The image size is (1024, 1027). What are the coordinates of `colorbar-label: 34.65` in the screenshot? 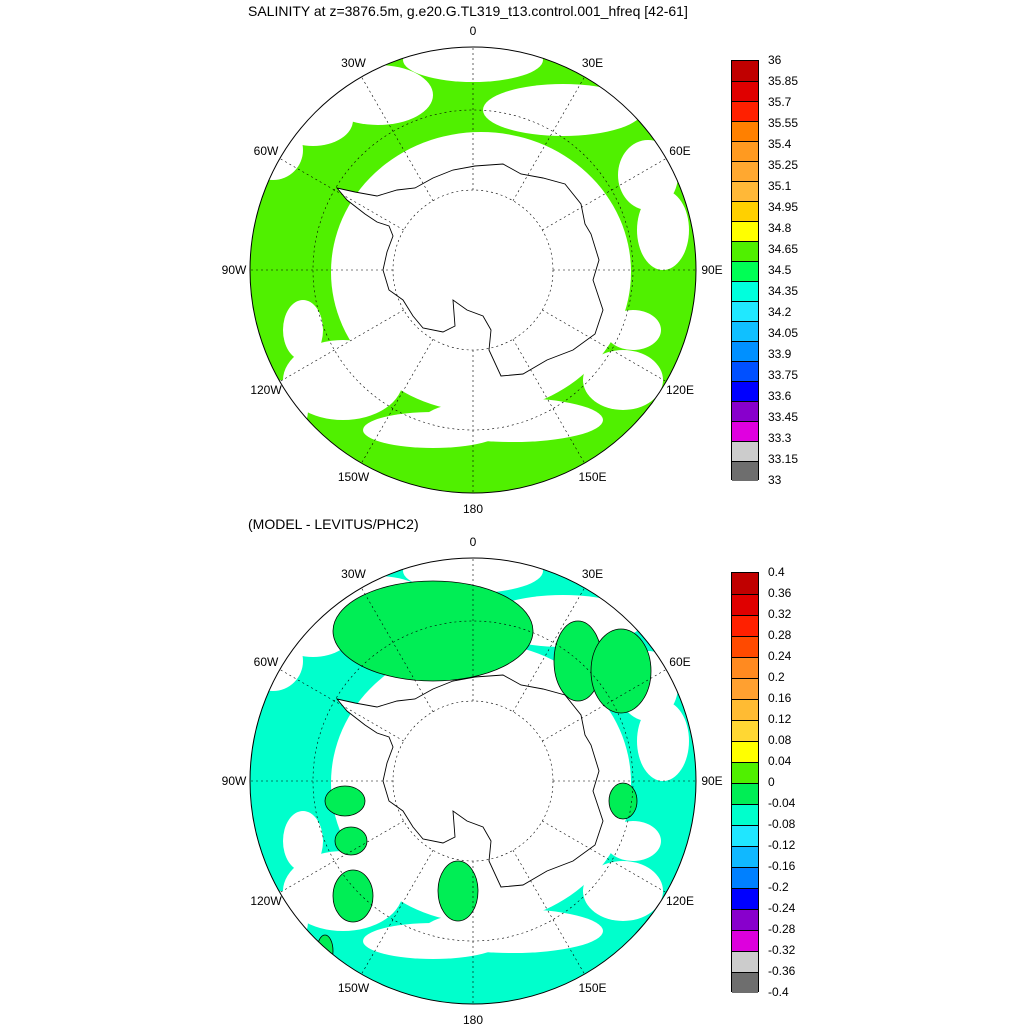 It's located at (783, 249).